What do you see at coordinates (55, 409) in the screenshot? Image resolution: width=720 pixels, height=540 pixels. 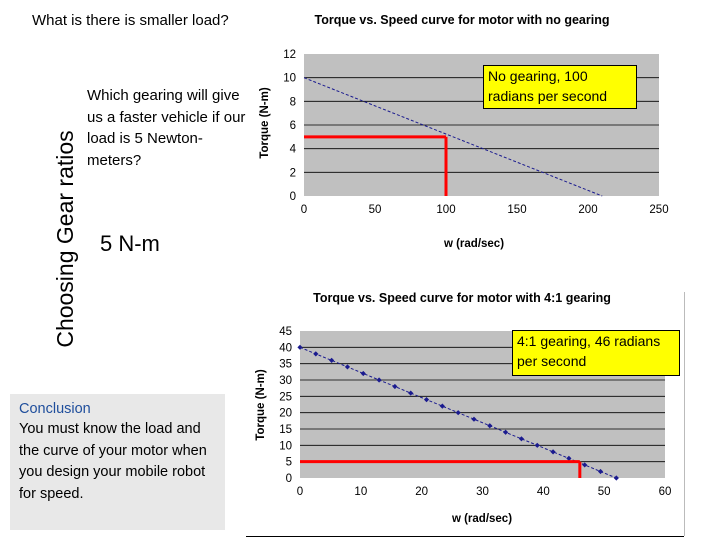 I see `conclusion-title: Conclusion` at bounding box center [55, 409].